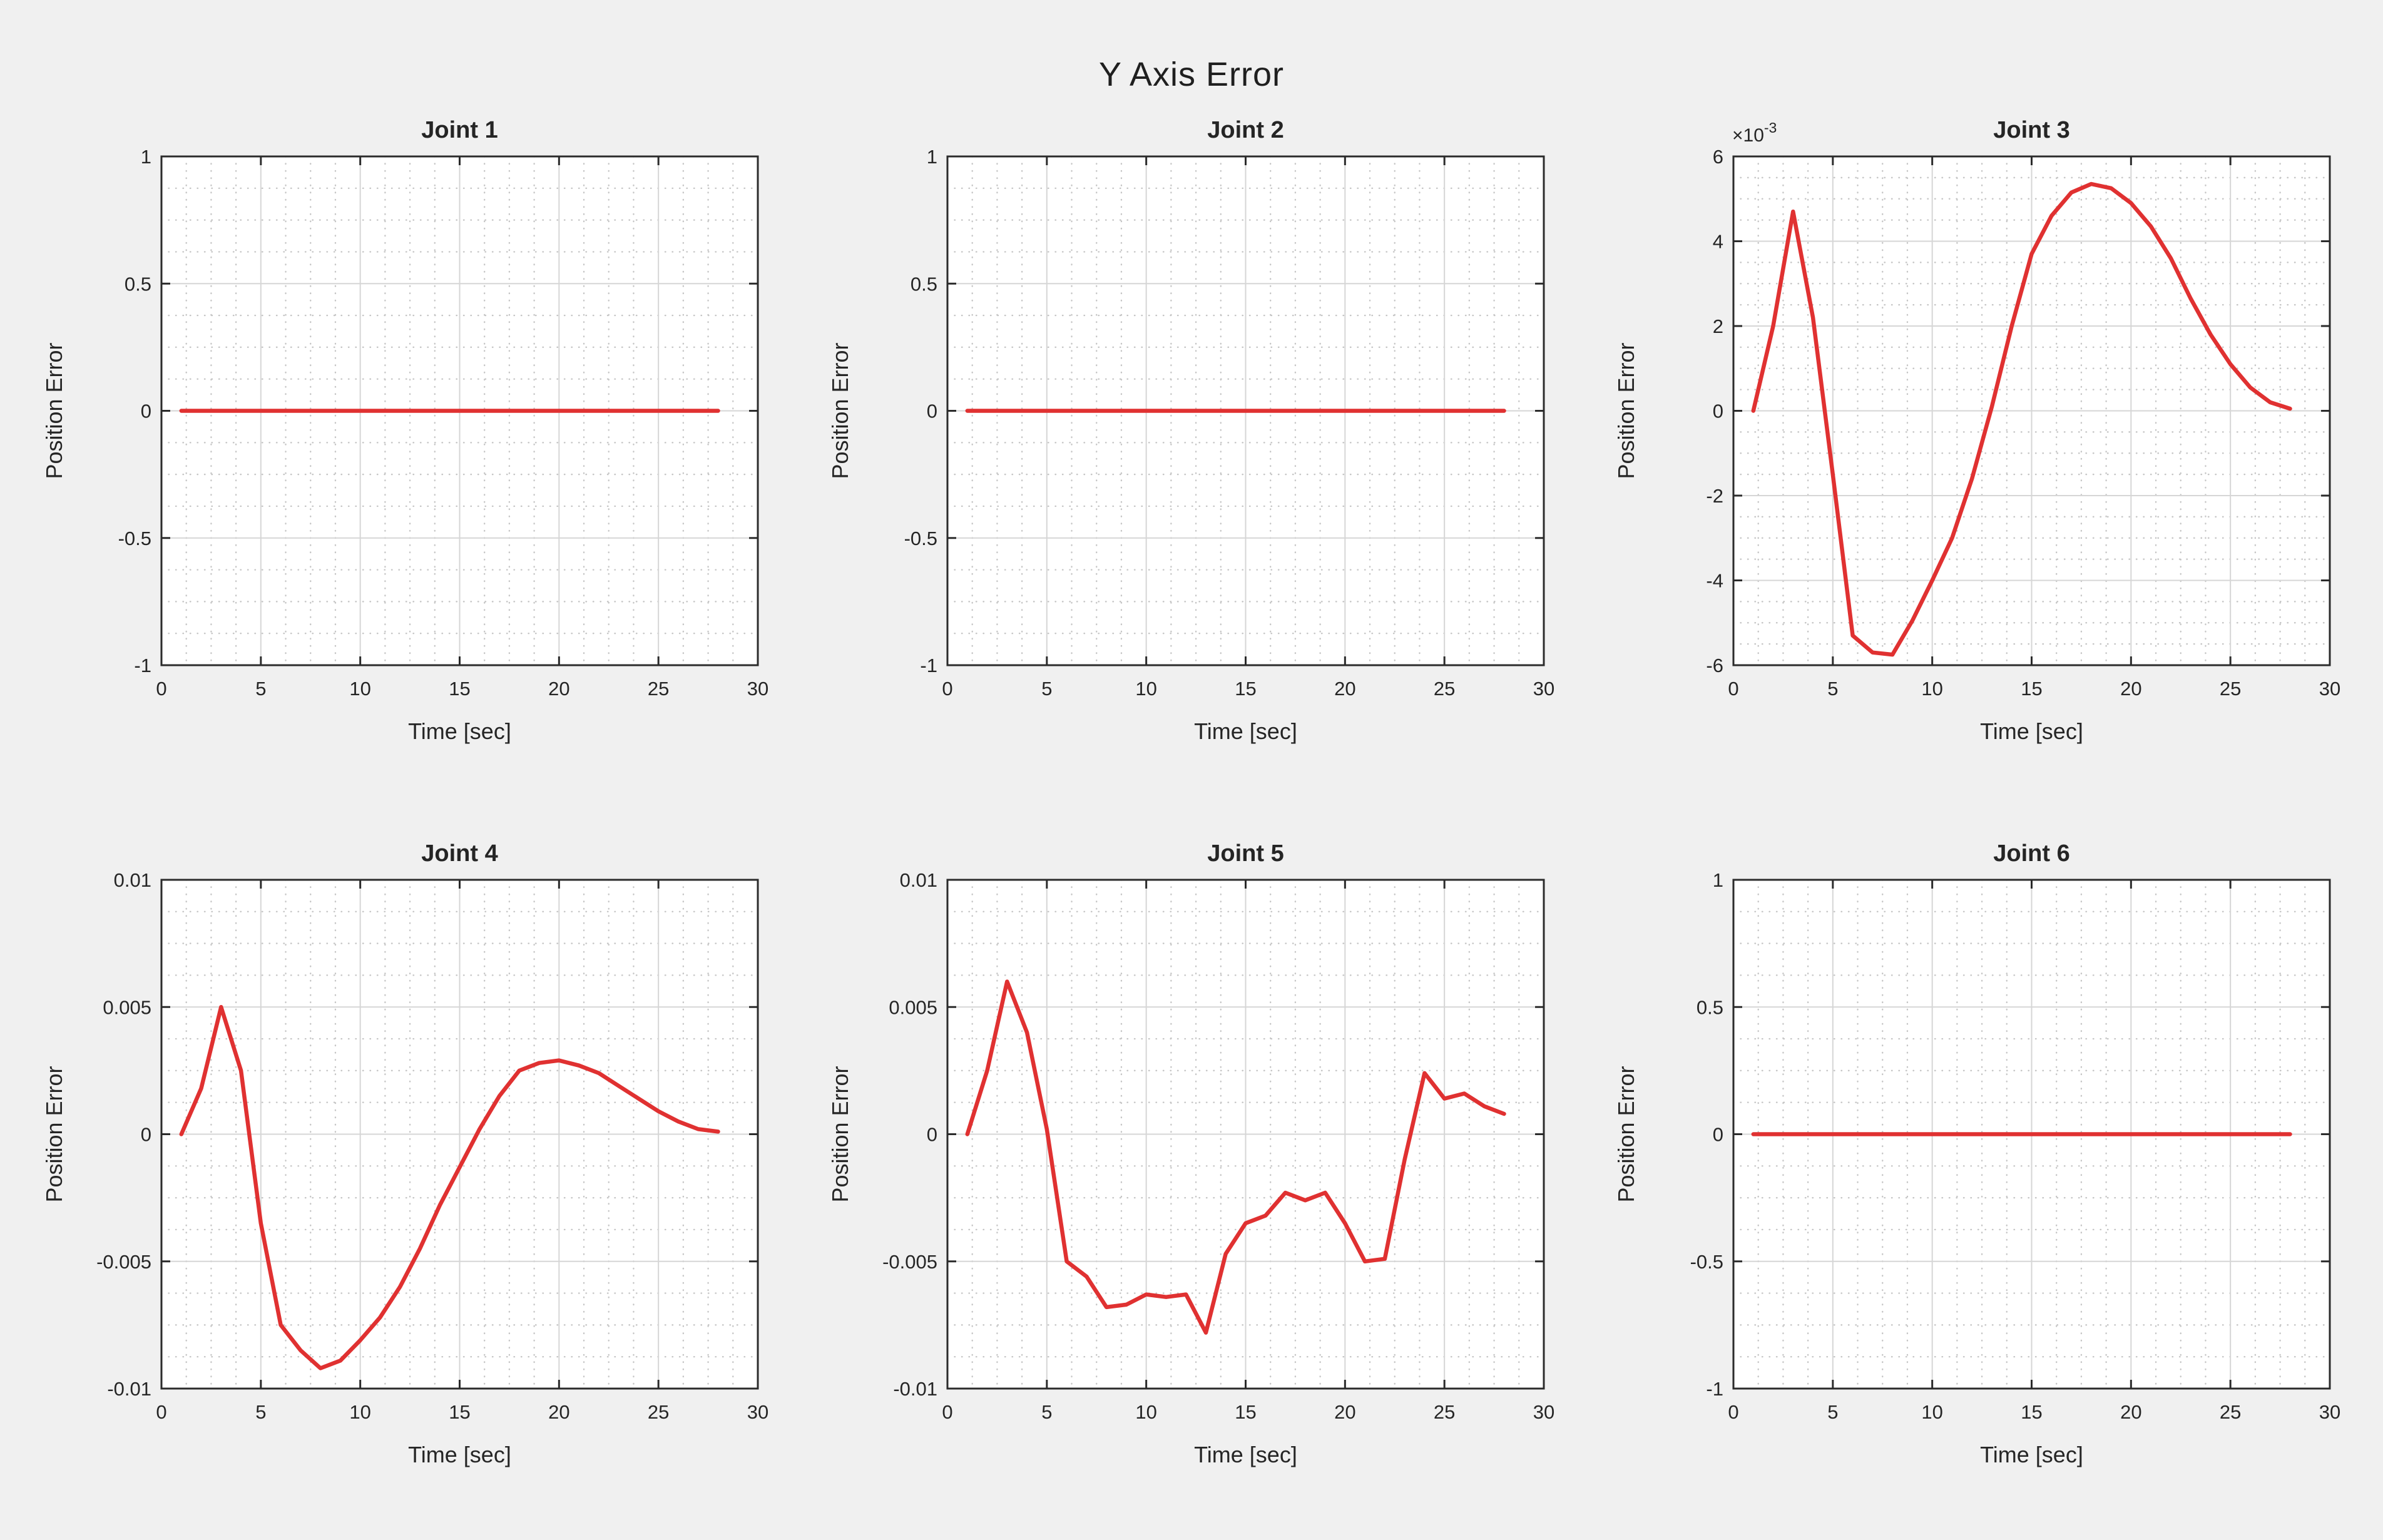 Image resolution: width=2383 pixels, height=1540 pixels. Describe the element at coordinates (1714, 665) in the screenshot. I see `y-tick-label: -6` at that location.